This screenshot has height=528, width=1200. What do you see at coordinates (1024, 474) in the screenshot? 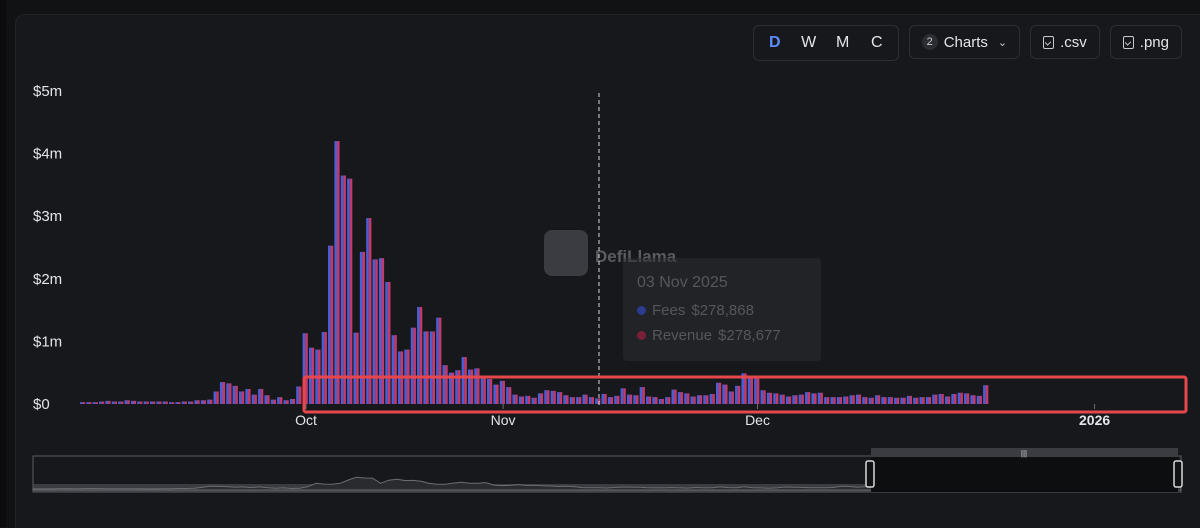
I see `slider-selected-window` at bounding box center [1024, 474].